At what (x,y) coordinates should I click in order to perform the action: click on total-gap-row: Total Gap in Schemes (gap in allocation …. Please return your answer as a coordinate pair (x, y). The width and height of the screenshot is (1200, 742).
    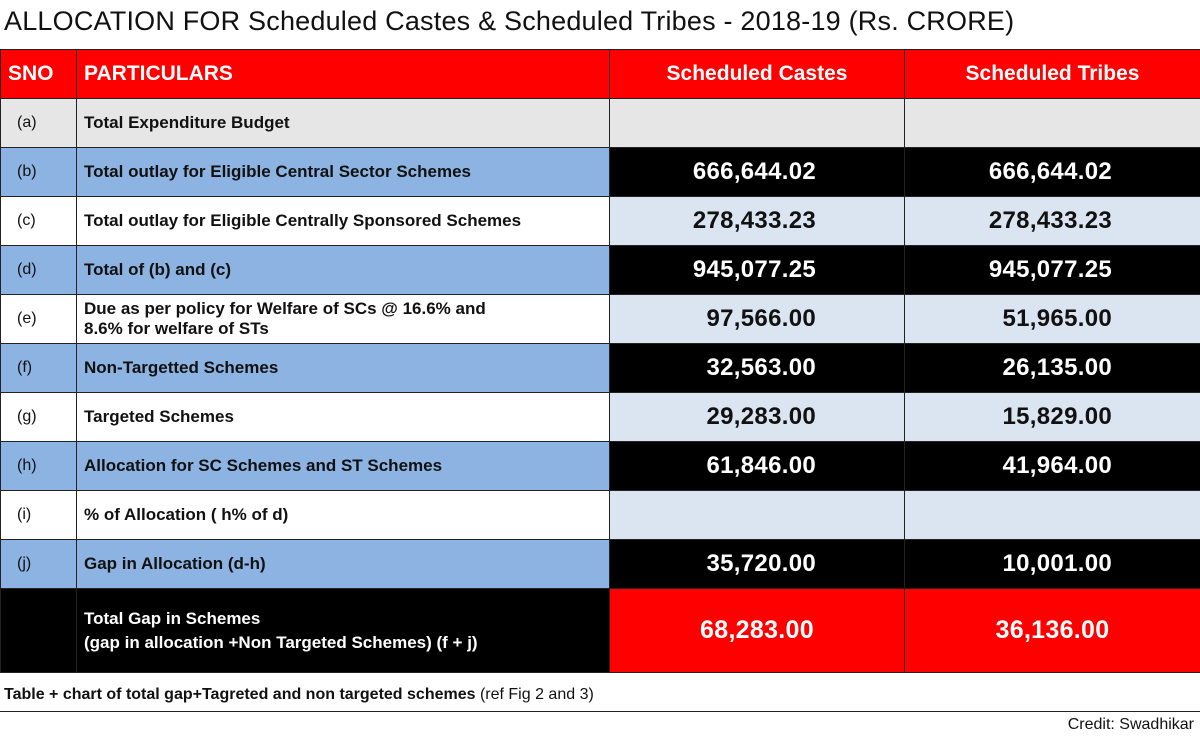
    Looking at the image, I should click on (600, 630).